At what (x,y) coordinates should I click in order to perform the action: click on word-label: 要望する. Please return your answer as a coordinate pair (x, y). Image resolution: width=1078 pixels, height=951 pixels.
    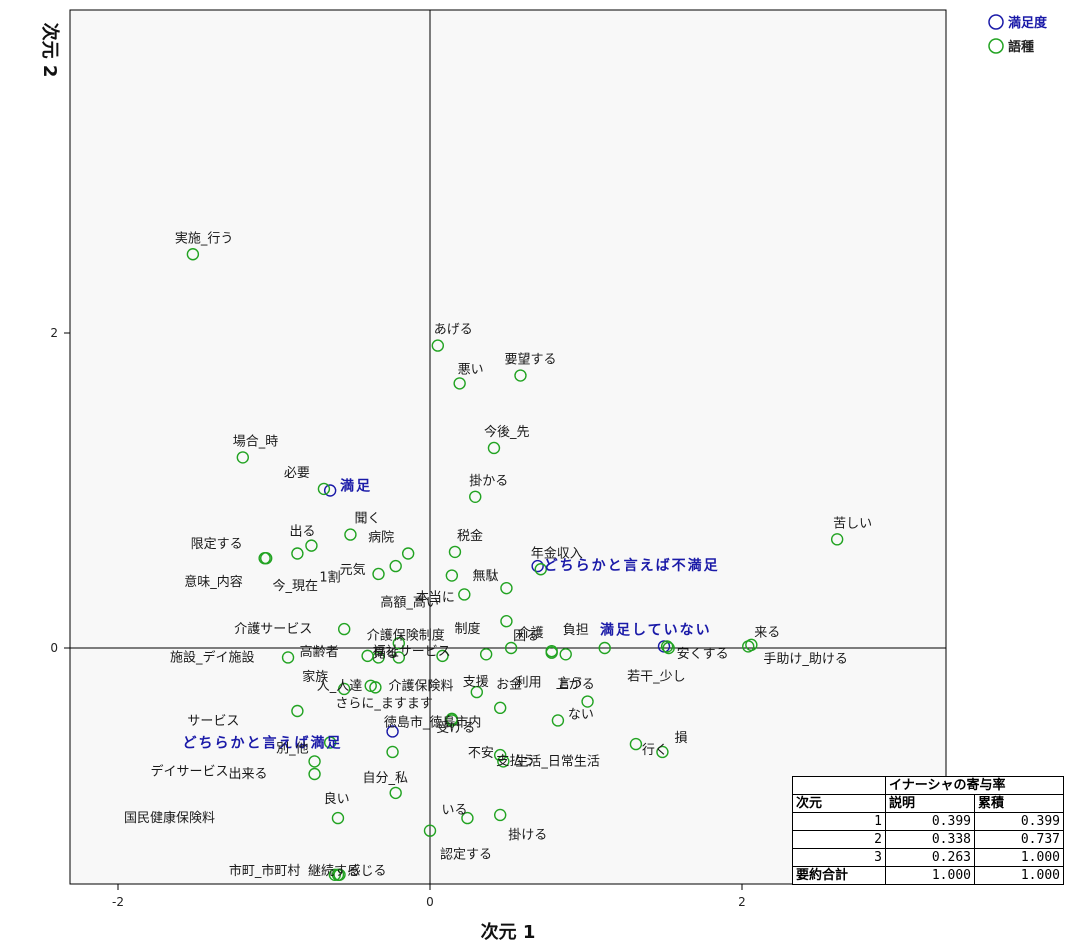
    Looking at the image, I should click on (530, 360).